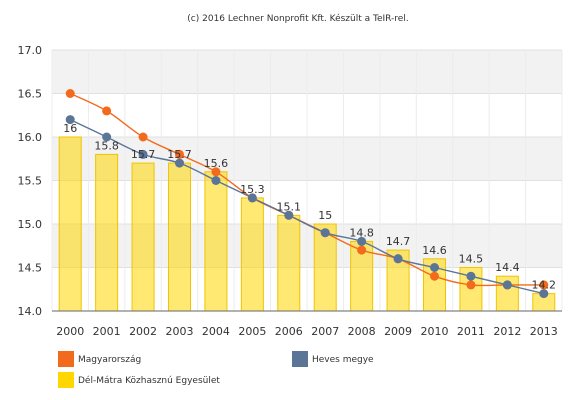 This screenshot has height=400, width=580. Describe the element at coordinates (66, 359) in the screenshot. I see `legend-swatch-magyarorsz-g` at that location.